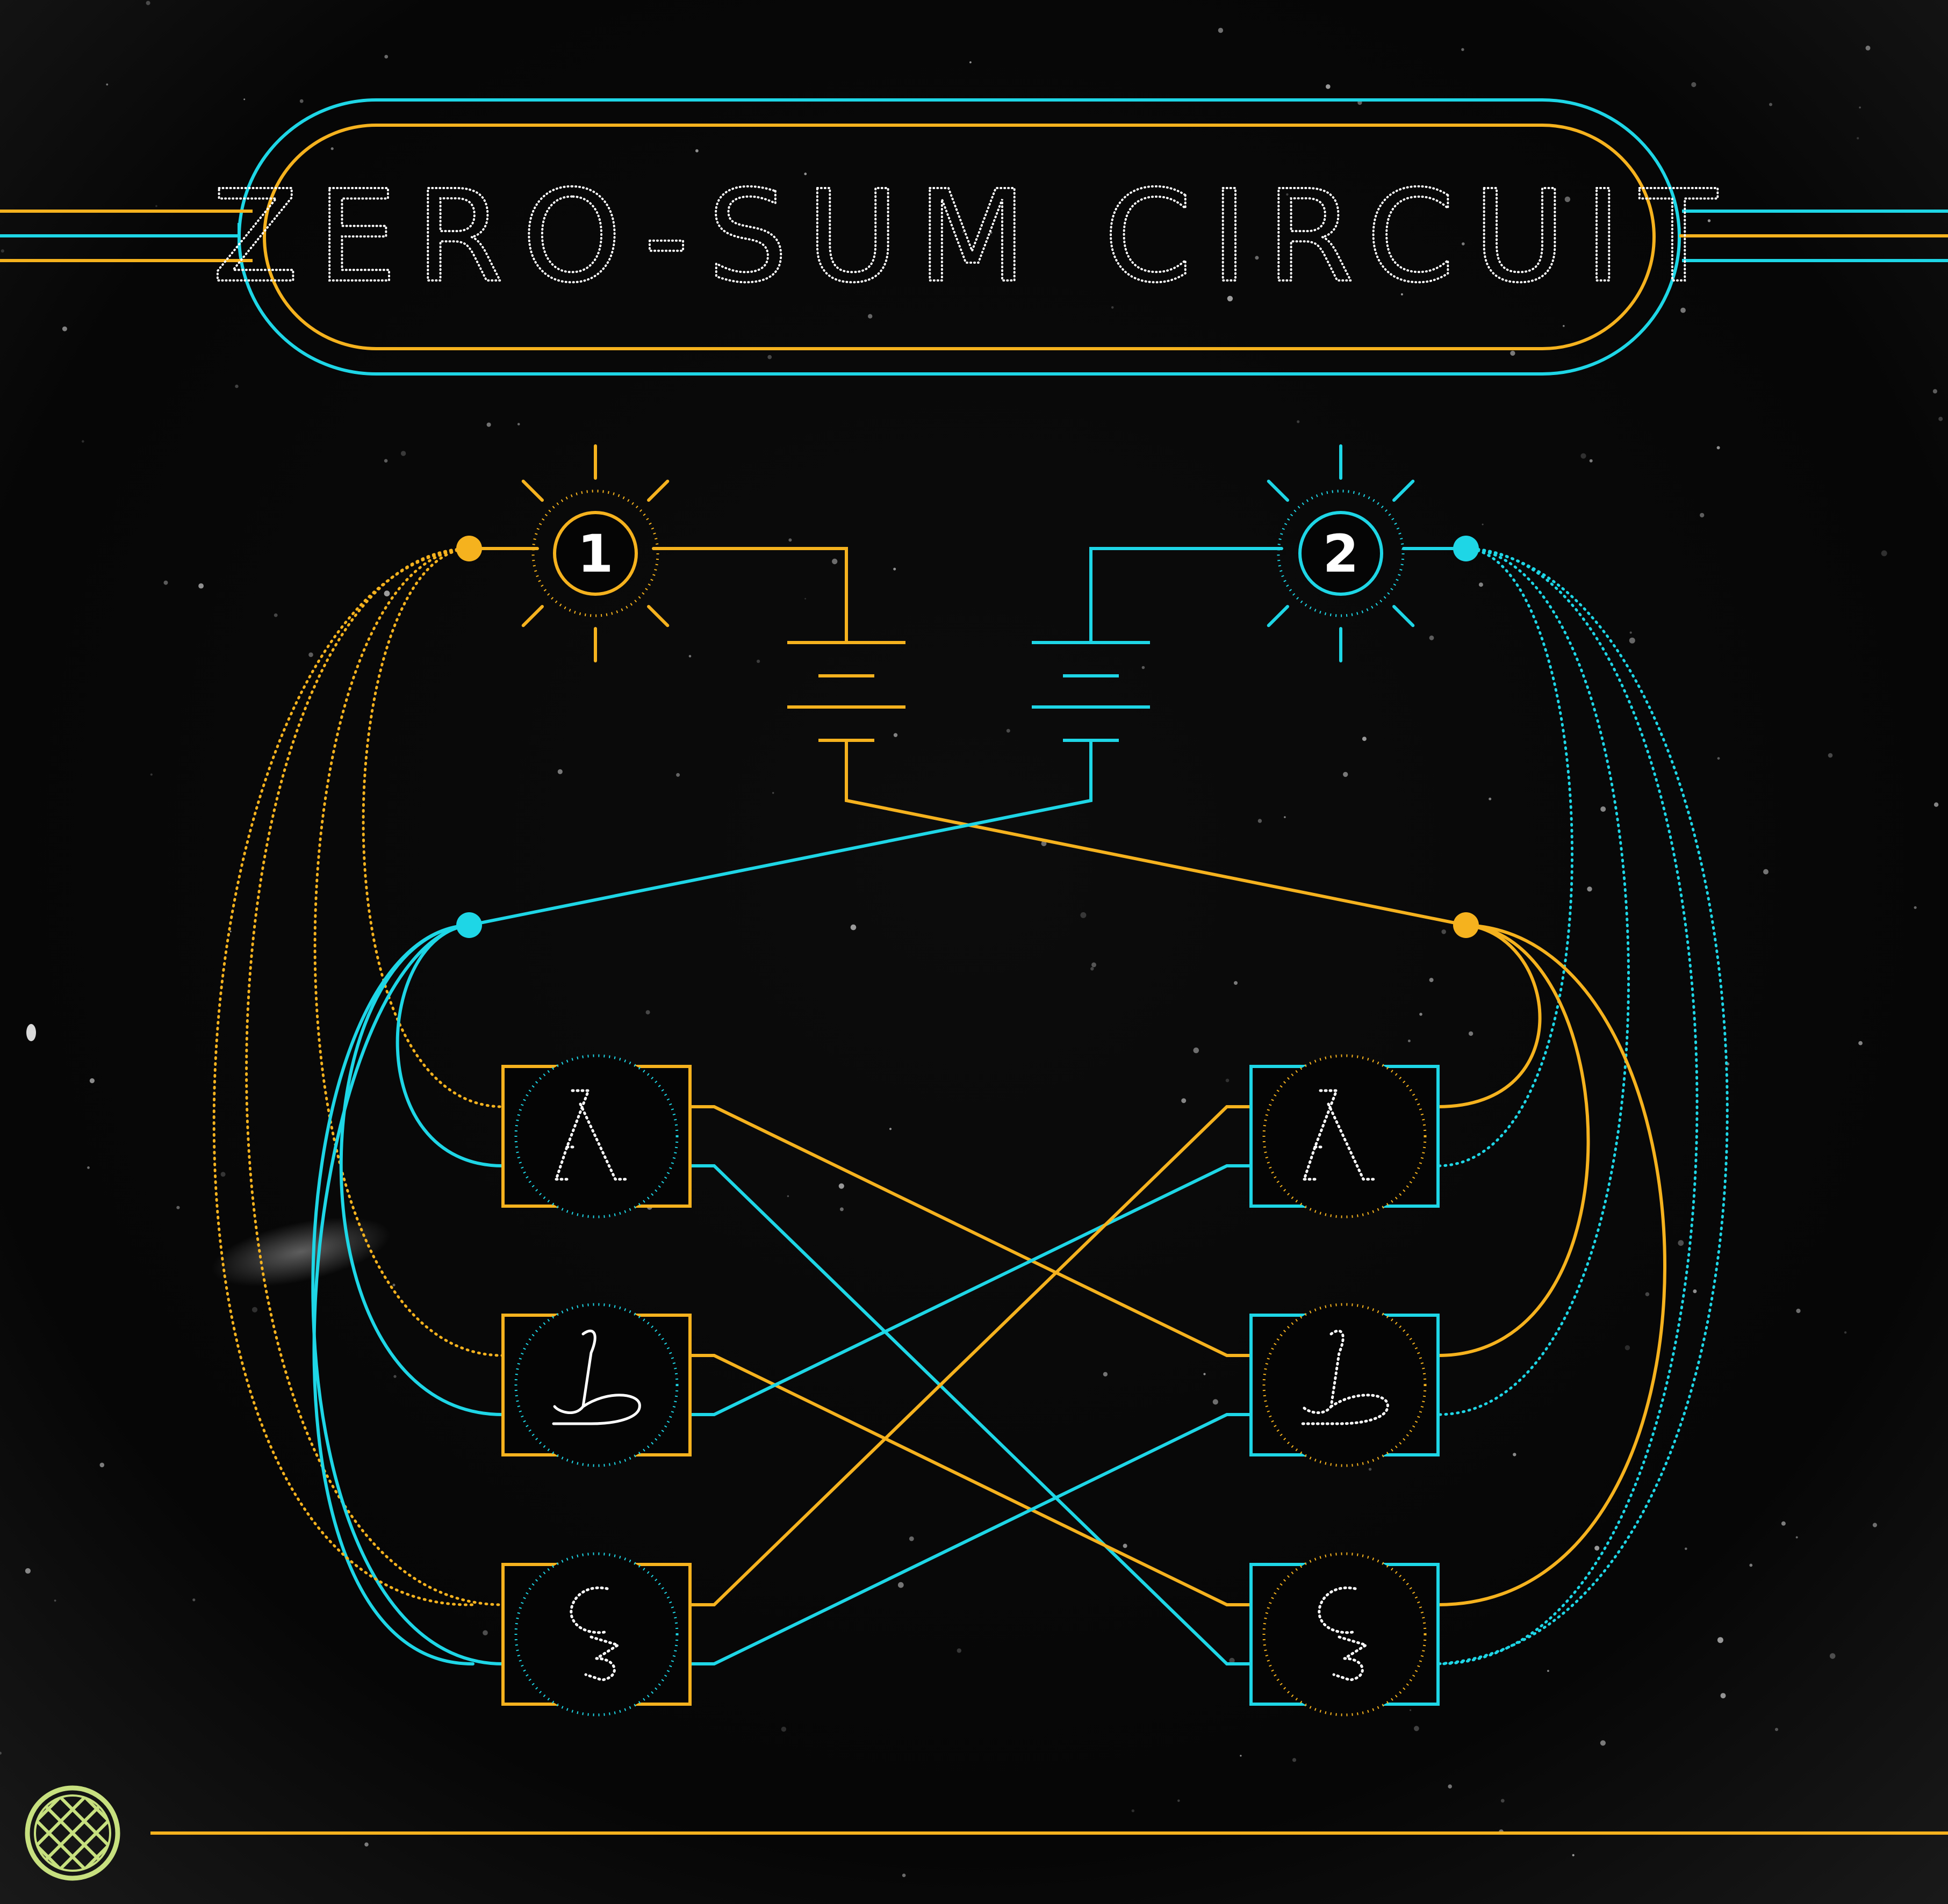  Describe the element at coordinates (393, 1295) in the screenshot. I see `left-outer-cyan-loop` at that location.